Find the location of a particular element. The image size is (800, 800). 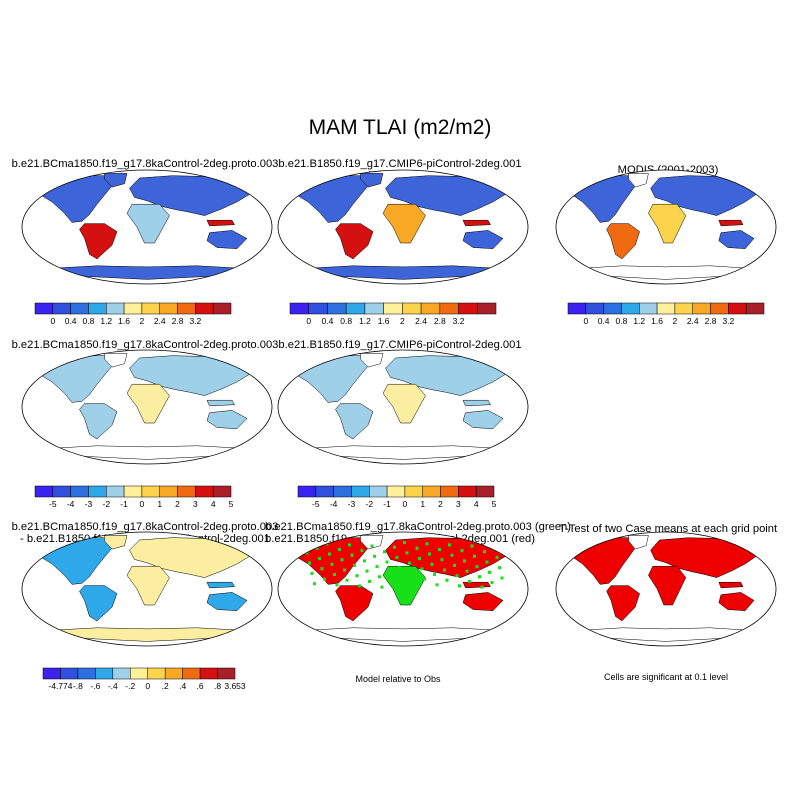

colorbar-tick-label: .6 is located at coordinates (200, 686).